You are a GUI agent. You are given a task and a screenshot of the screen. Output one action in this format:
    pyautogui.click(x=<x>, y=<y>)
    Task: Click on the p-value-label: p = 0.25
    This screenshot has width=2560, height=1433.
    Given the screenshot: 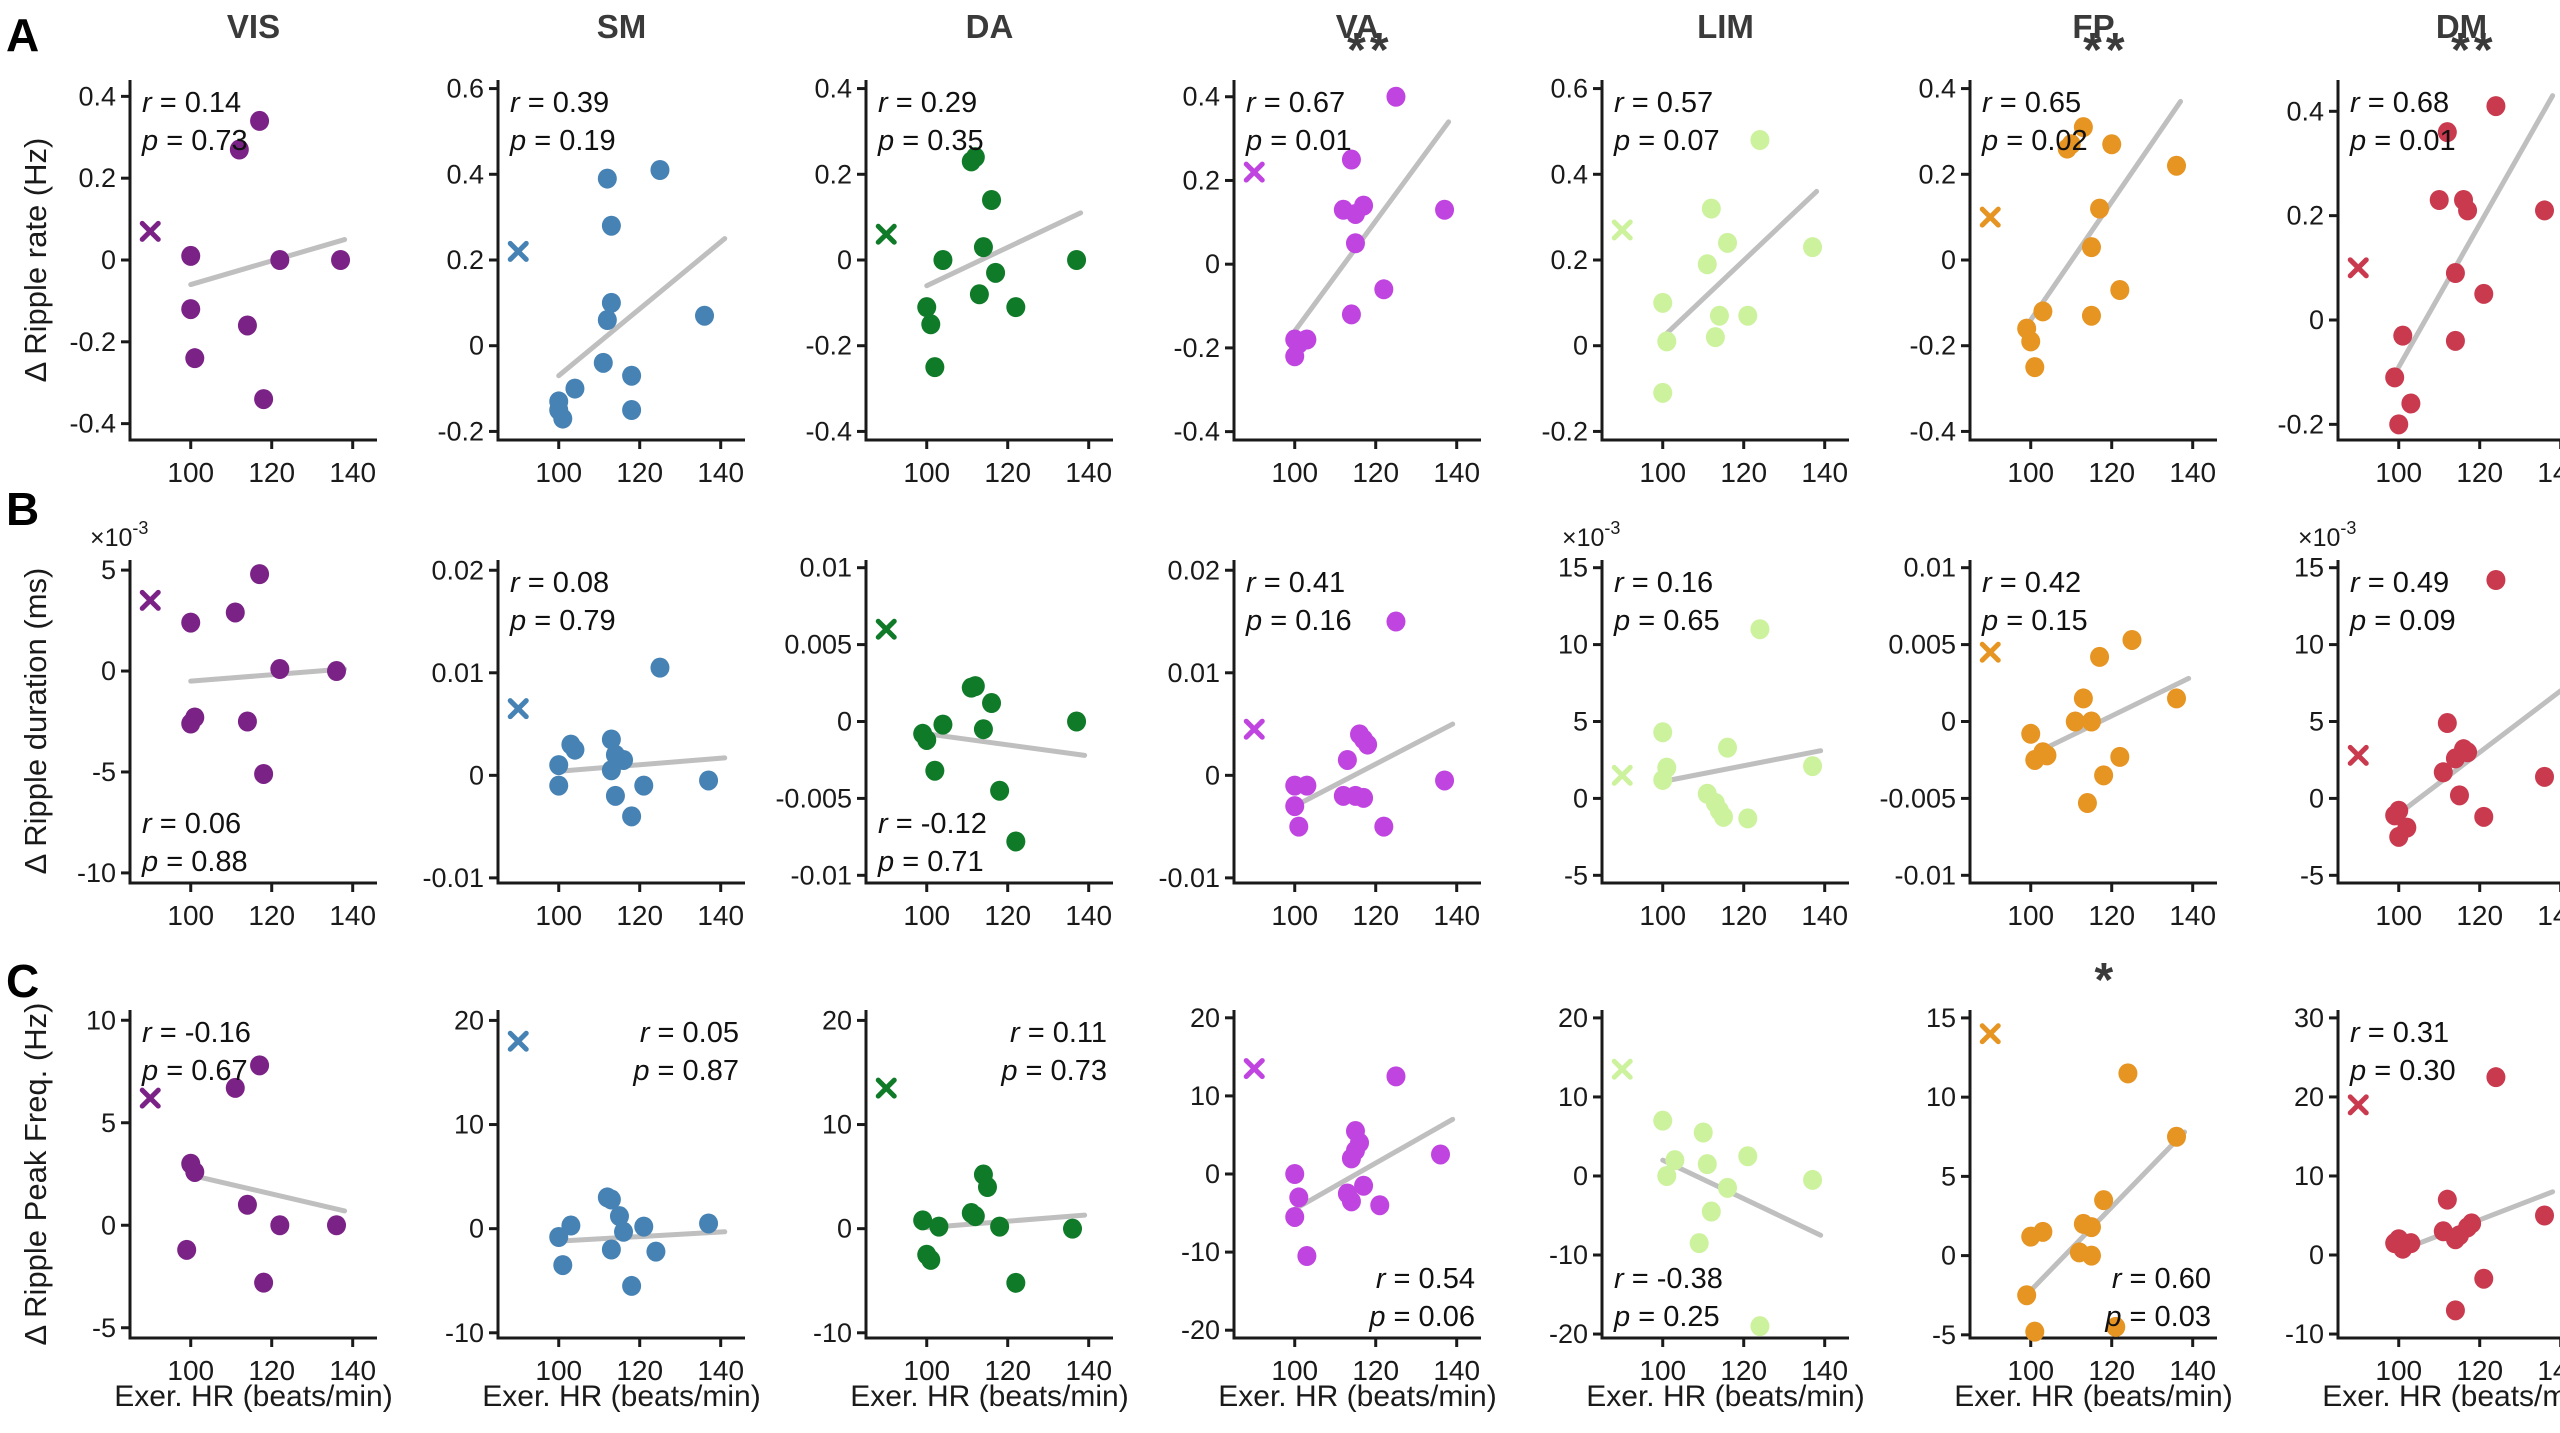 What is the action you would take?
    pyautogui.click(x=1666, y=1317)
    